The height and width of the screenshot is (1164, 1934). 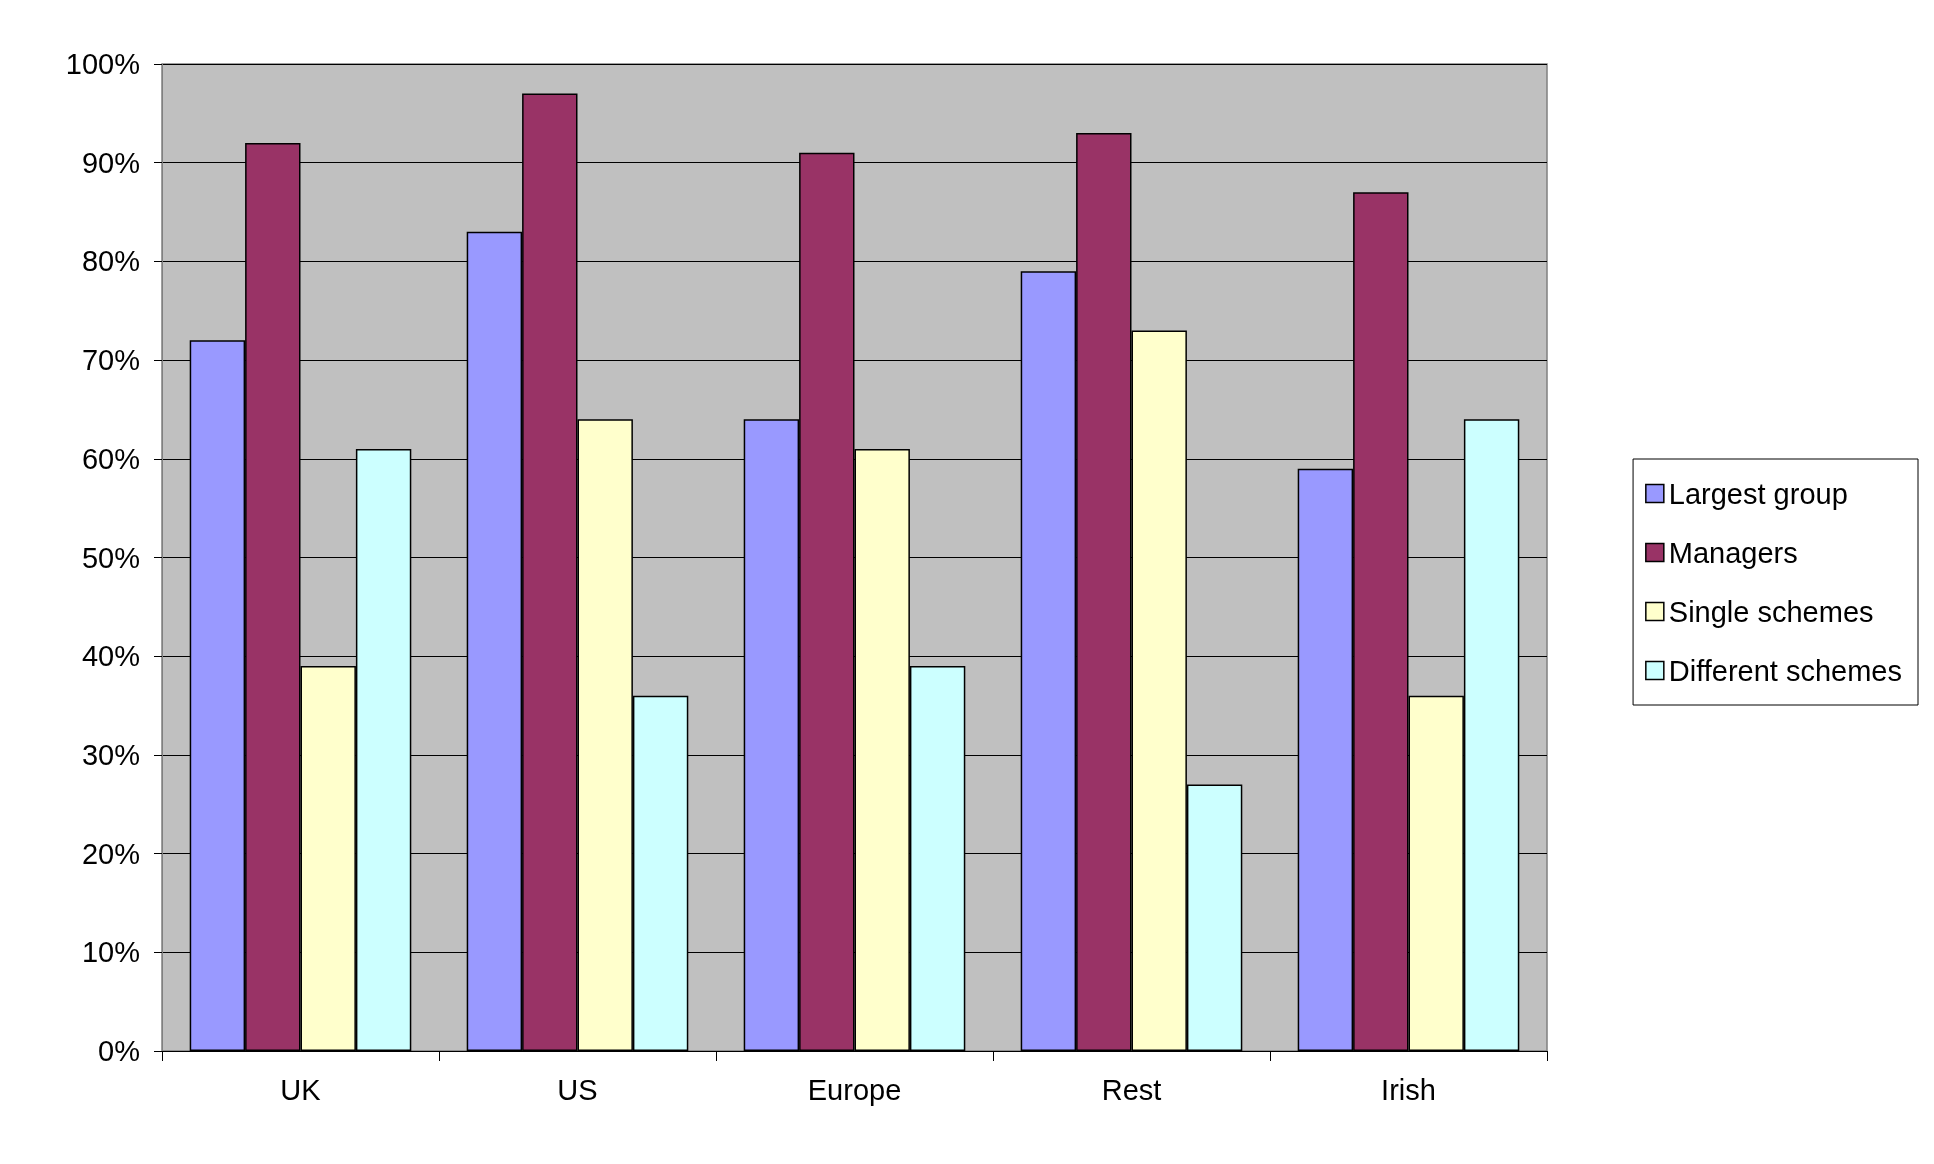 I want to click on y-tick-label: 70%, so click(x=110, y=360).